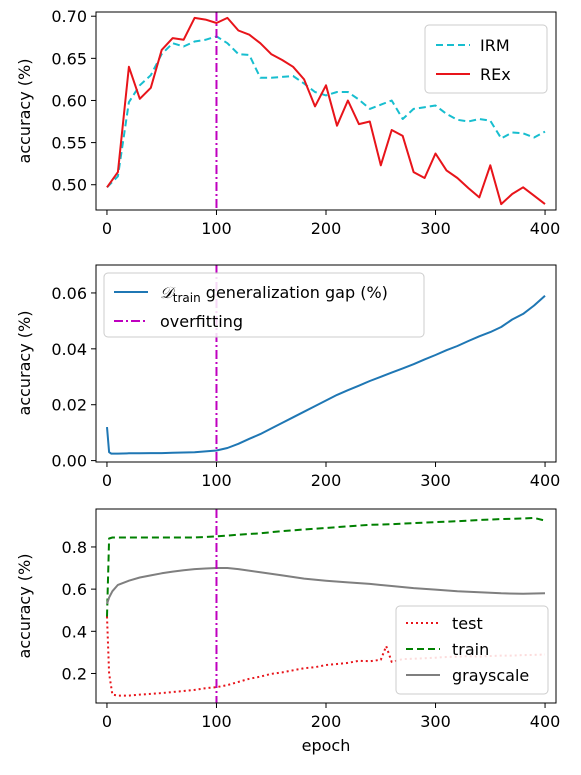 Image resolution: width=581 pixels, height=775 pixels. What do you see at coordinates (69, 58) in the screenshot?
I see `y-tick-label: 0.65` at bounding box center [69, 58].